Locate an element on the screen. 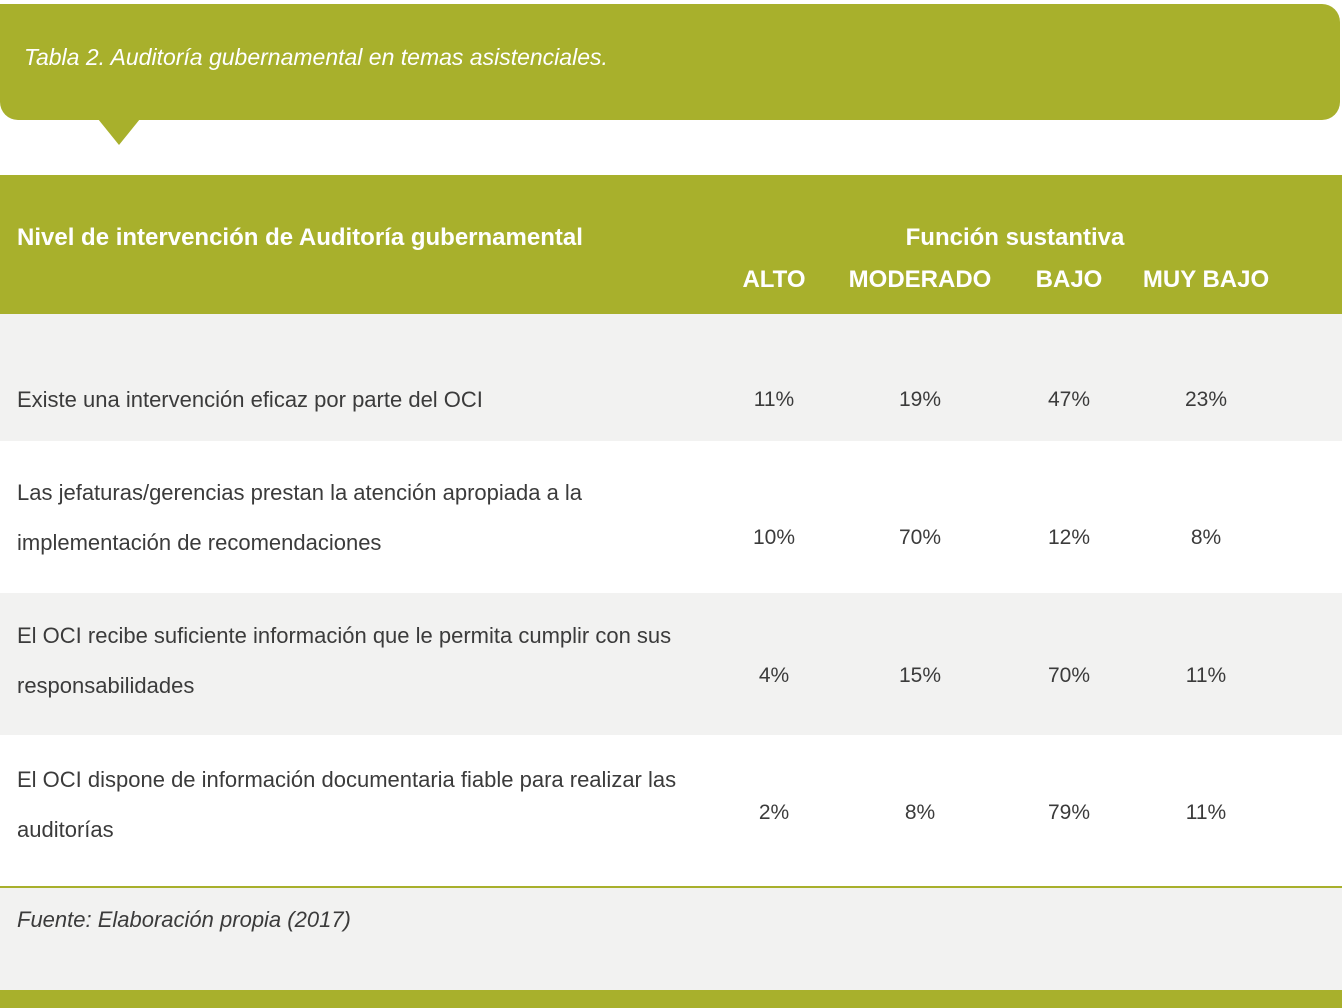 The image size is (1342, 1008). cell-value: 15% is located at coordinates (920, 675).